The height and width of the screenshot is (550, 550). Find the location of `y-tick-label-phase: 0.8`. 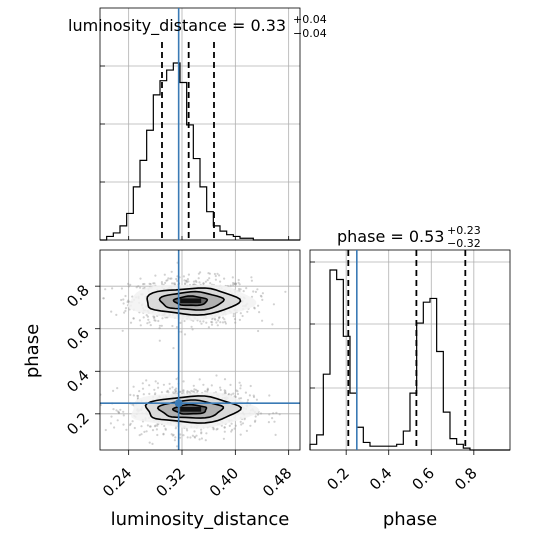

y-tick-label-phase: 0.8 is located at coordinates (78, 296).